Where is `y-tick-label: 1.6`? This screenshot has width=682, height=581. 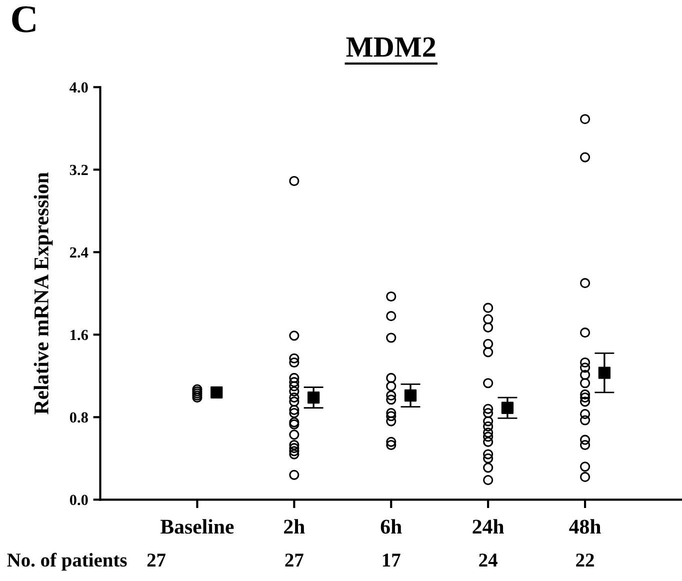
y-tick-label: 1.6 is located at coordinates (79, 335).